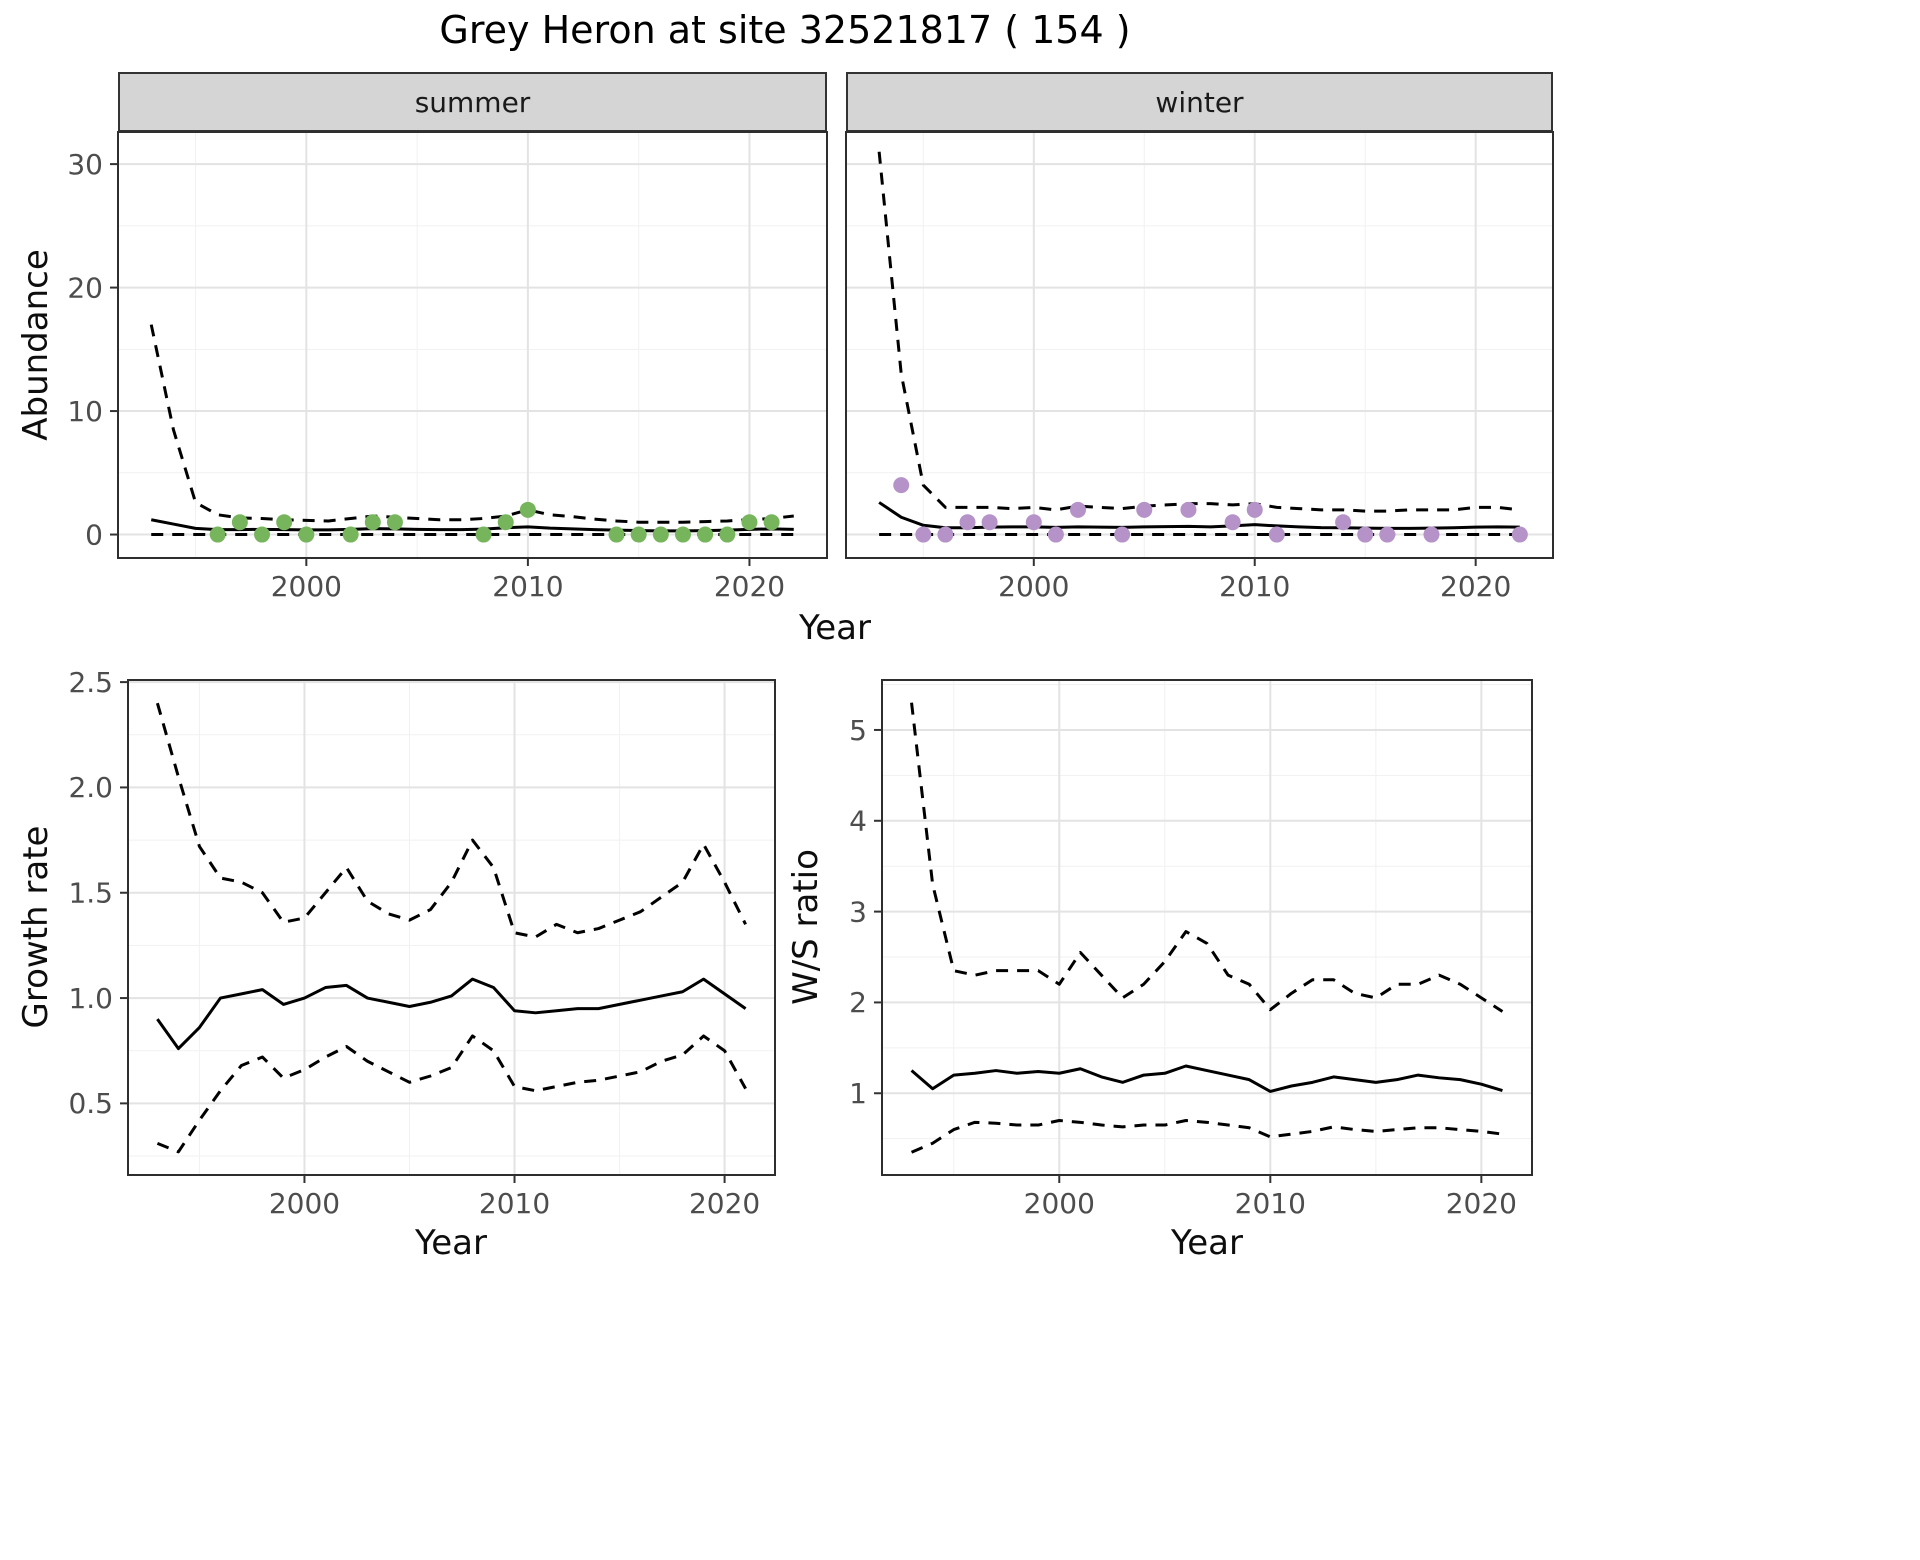 The height and width of the screenshot is (1560, 1920). What do you see at coordinates (858, 911) in the screenshot?
I see `ws-ratio-y-tick-label: 3` at bounding box center [858, 911].